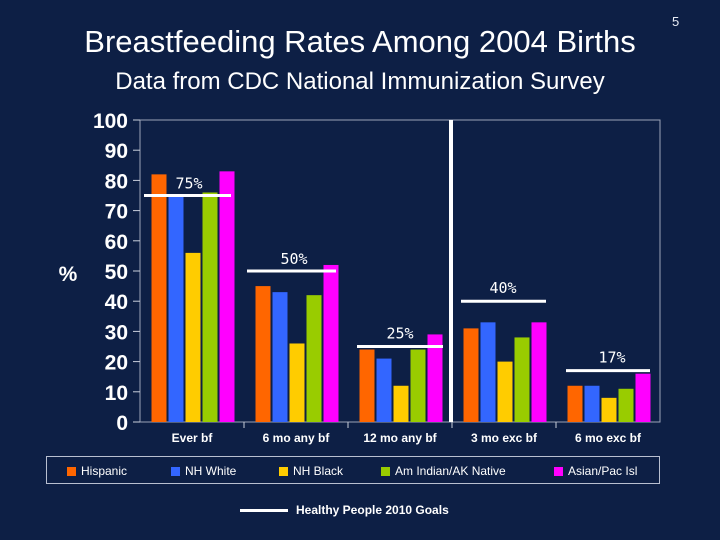 This screenshot has height=540, width=720. Describe the element at coordinates (116, 393) in the screenshot. I see `y-tick-label: 10` at that location.